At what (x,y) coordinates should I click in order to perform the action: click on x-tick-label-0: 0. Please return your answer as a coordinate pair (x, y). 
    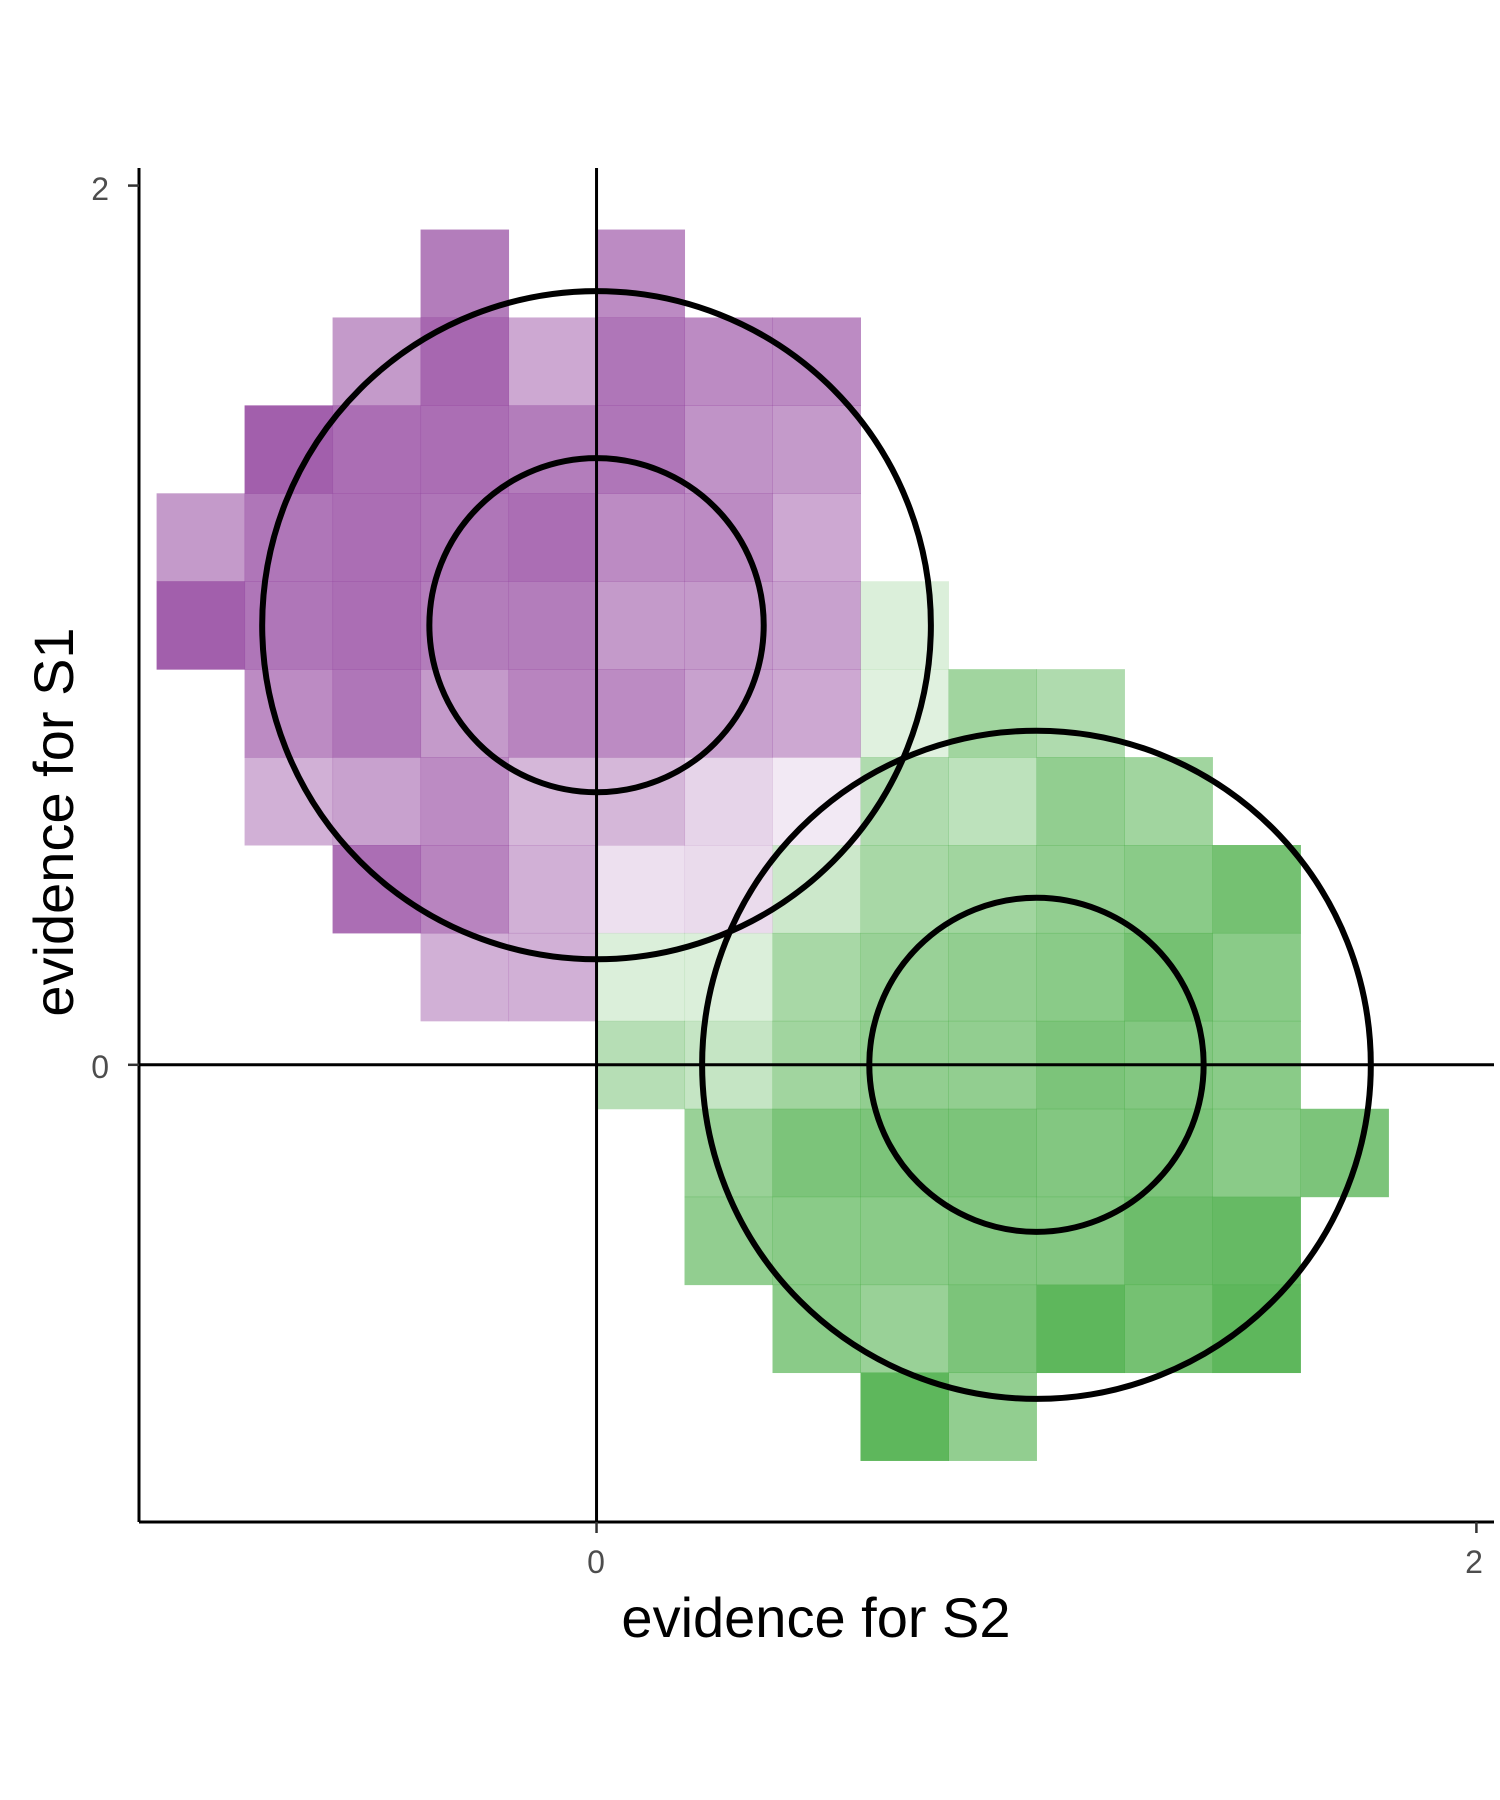
    Looking at the image, I should click on (596, 1562).